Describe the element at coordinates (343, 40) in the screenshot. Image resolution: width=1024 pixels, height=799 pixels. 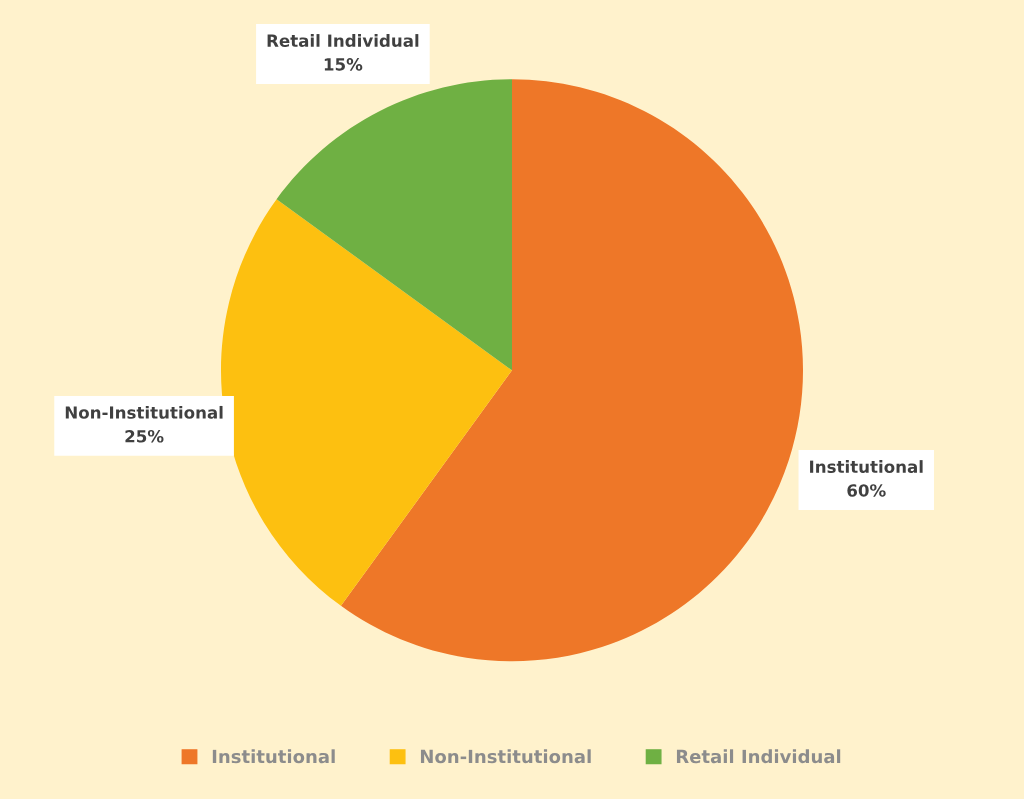
I see `slice-label: Retail Individual` at that location.